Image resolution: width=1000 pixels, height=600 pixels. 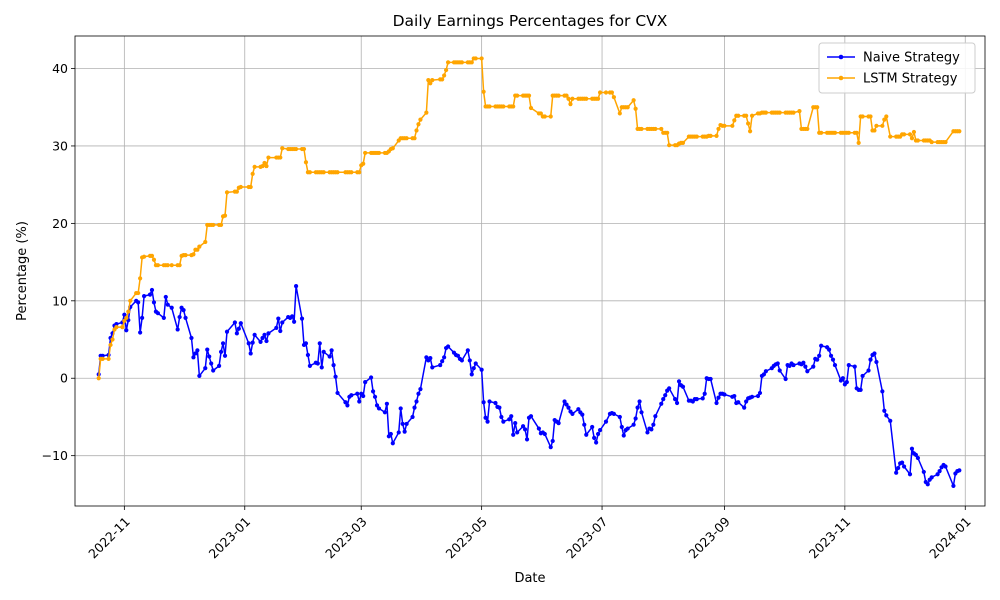 I want to click on y-tick-label: 40, so click(x=60, y=68).